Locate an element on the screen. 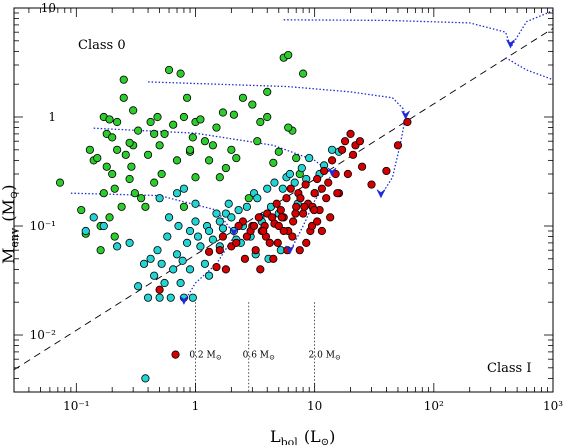 The width and height of the screenshot is (568, 445). mass-labels: 0.2 M⊙ 0.6 M⊙ 2.0 M⊙ is located at coordinates (256, 356).